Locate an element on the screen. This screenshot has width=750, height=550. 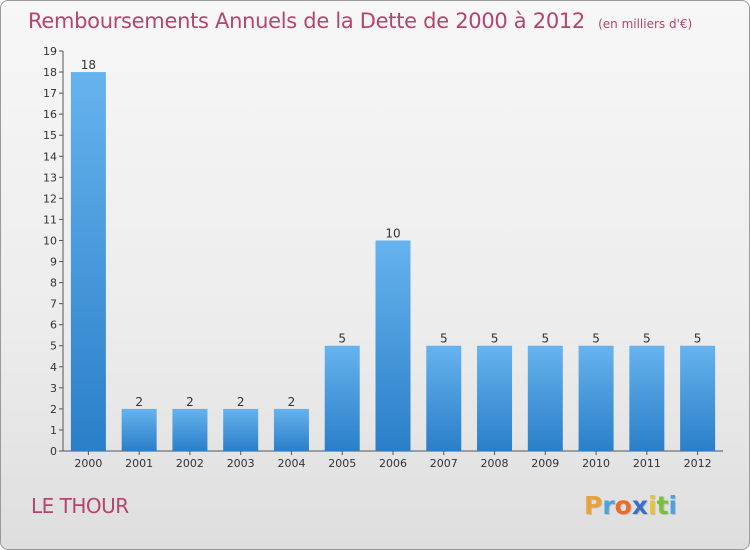
y-tick-label: 6 is located at coordinates (53, 325).